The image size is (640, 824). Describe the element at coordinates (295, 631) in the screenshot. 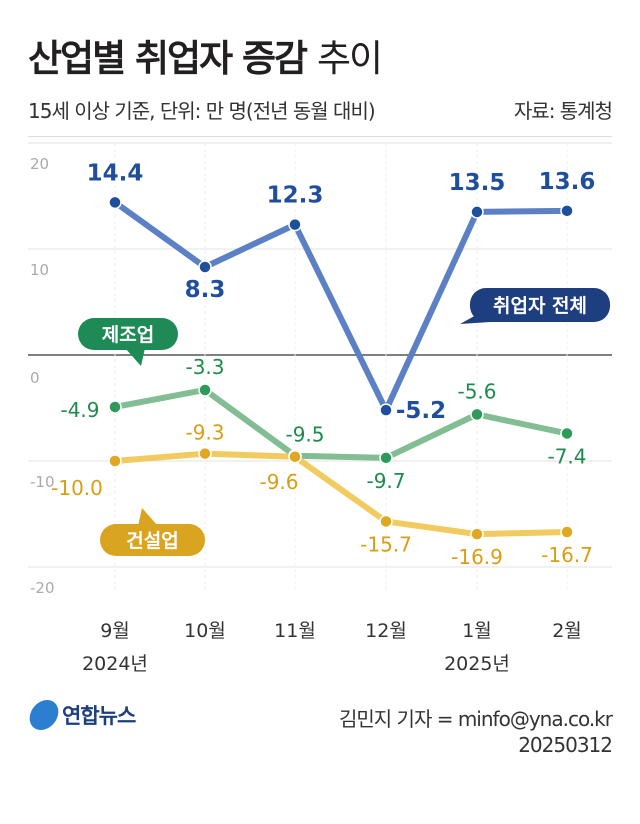

I see `x-tick-label: 11월` at that location.